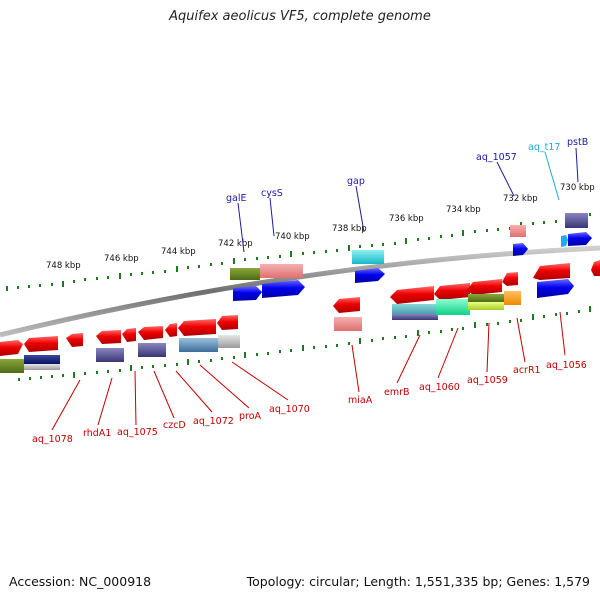 The image size is (600, 600). Describe the element at coordinates (360, 400) in the screenshot. I see `gene-label-miaA: miaA` at that location.